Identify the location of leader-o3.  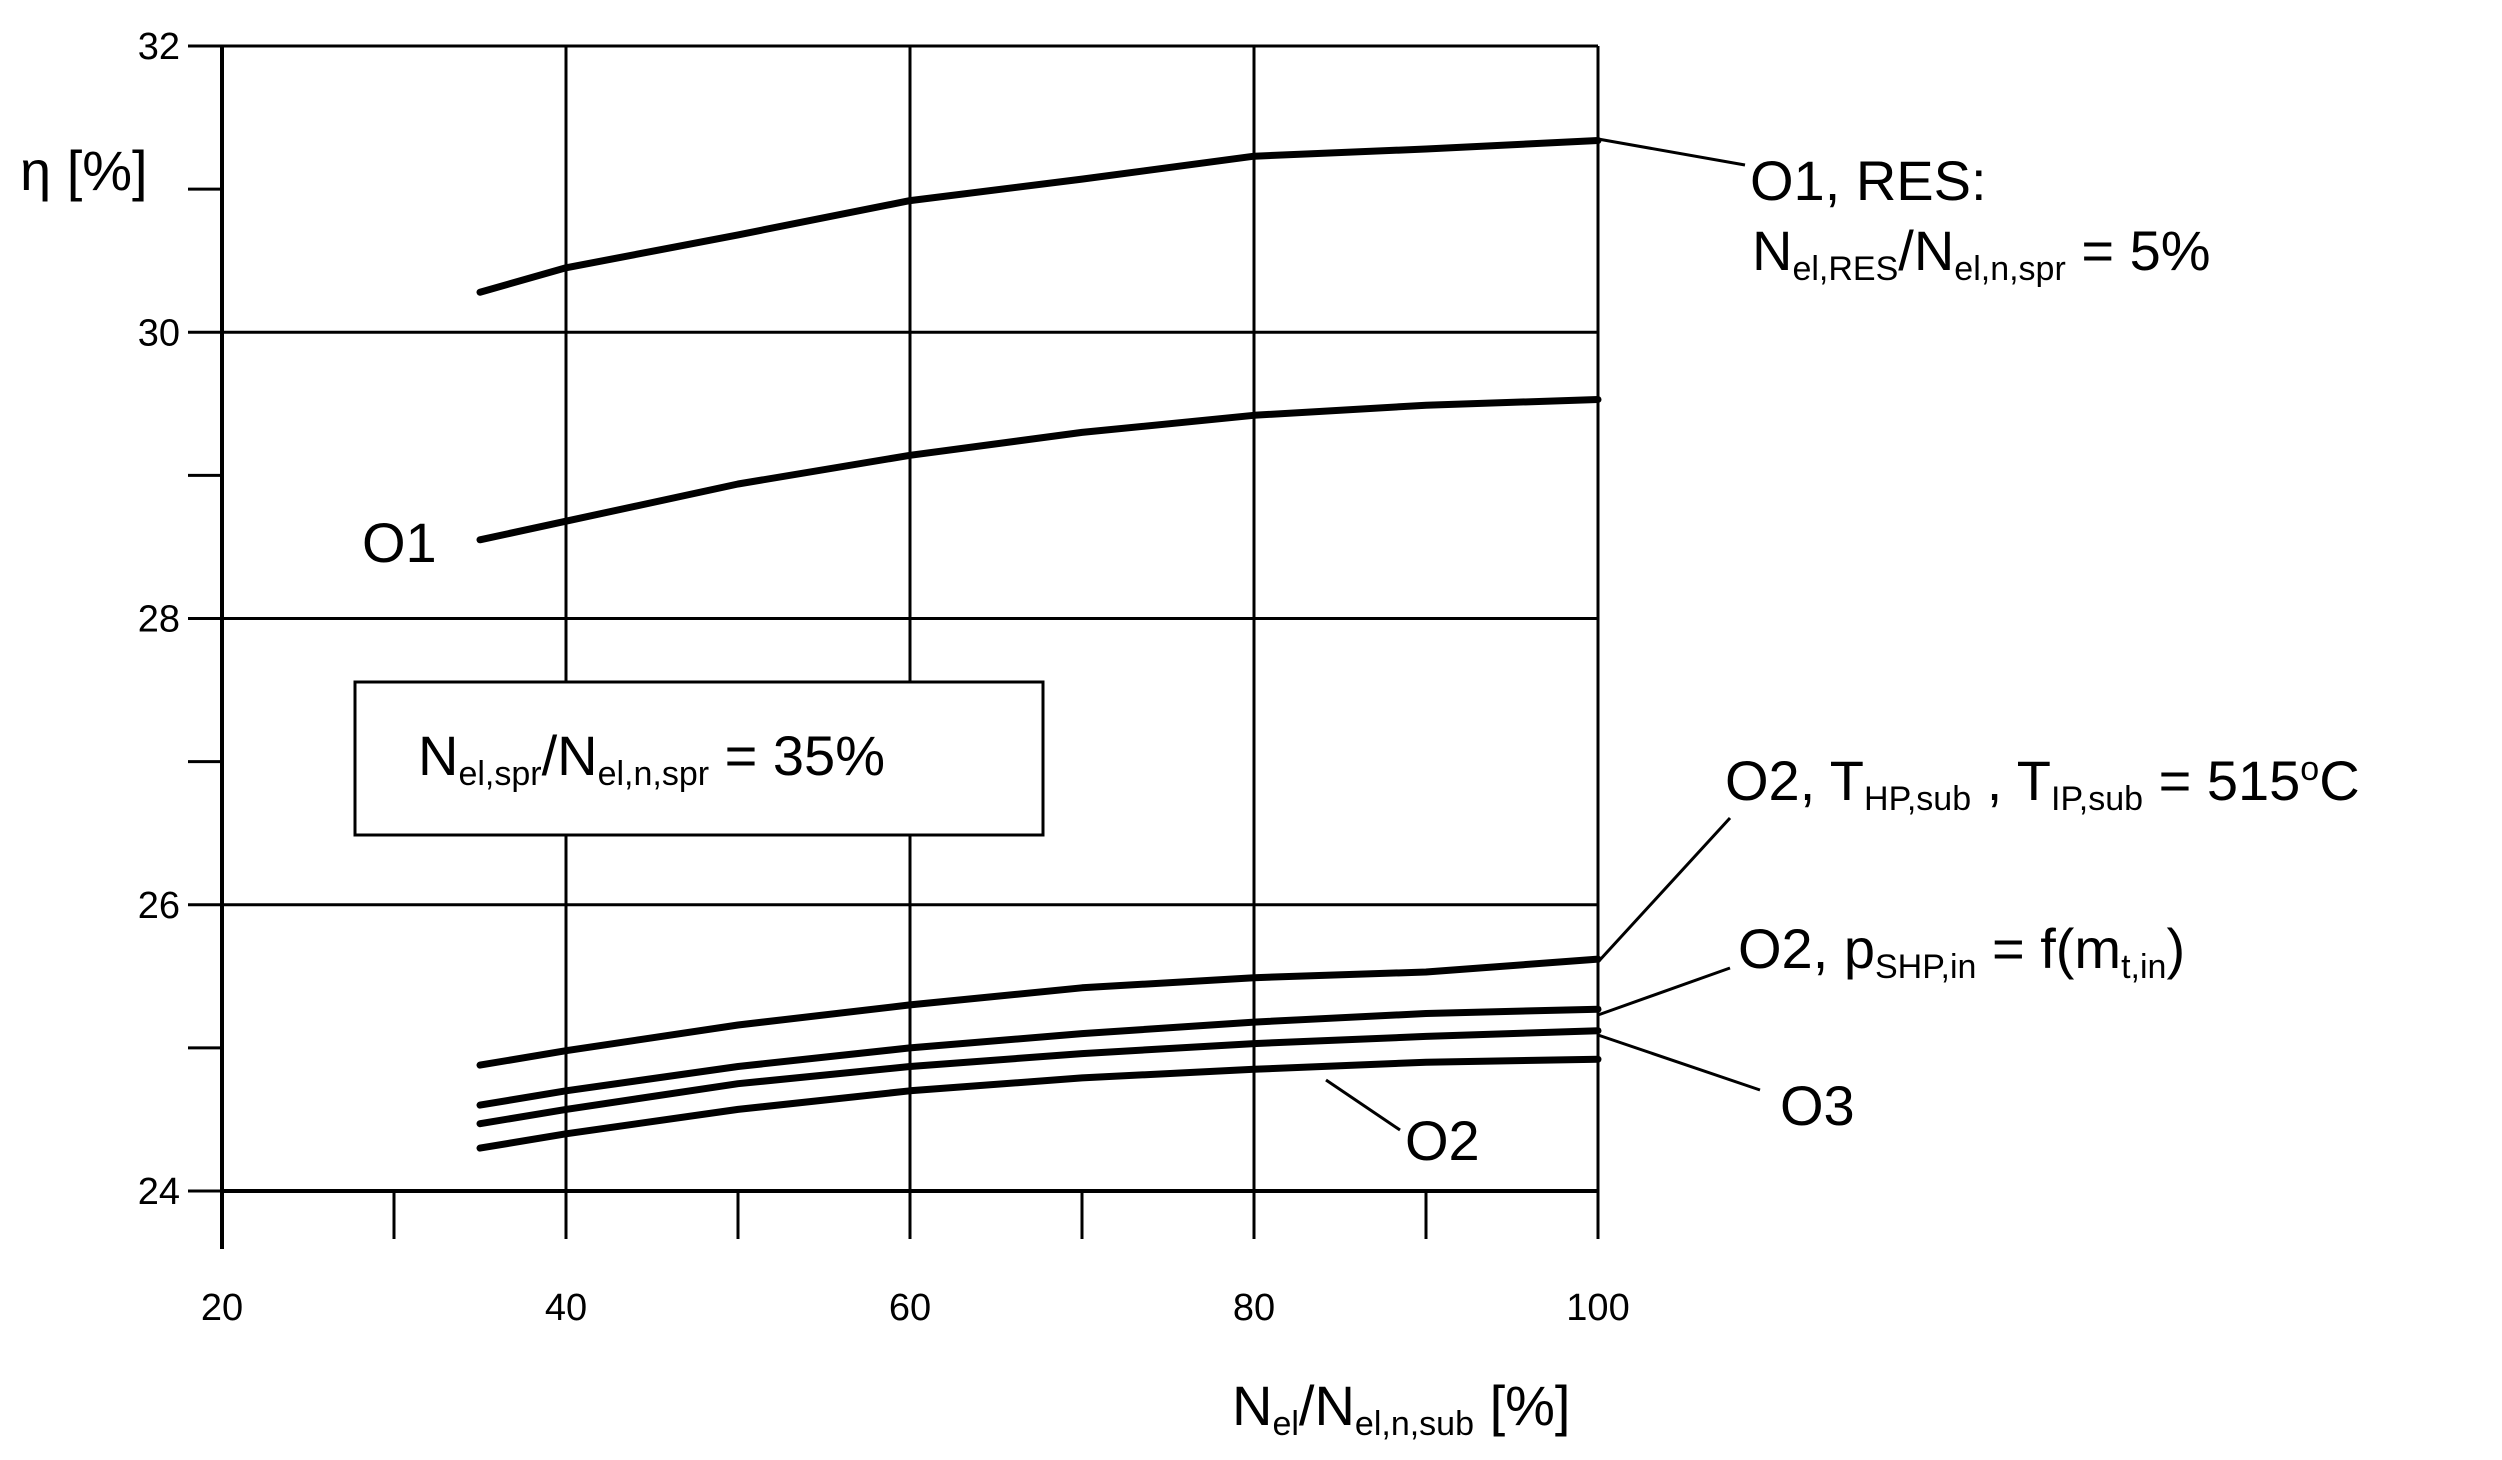
(1679, 1062).